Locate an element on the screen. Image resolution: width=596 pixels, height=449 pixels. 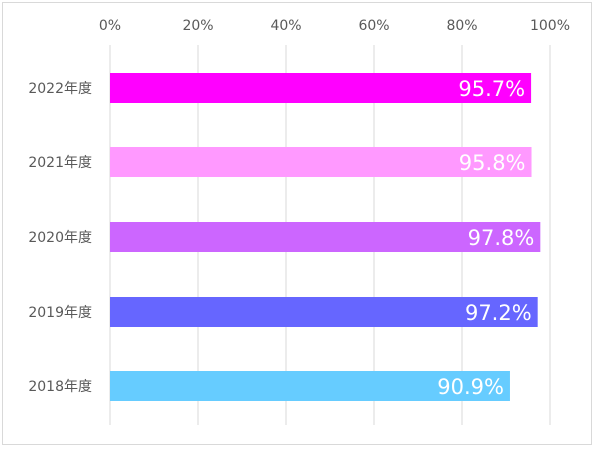
x-tick-label: 0% is located at coordinates (110, 26).